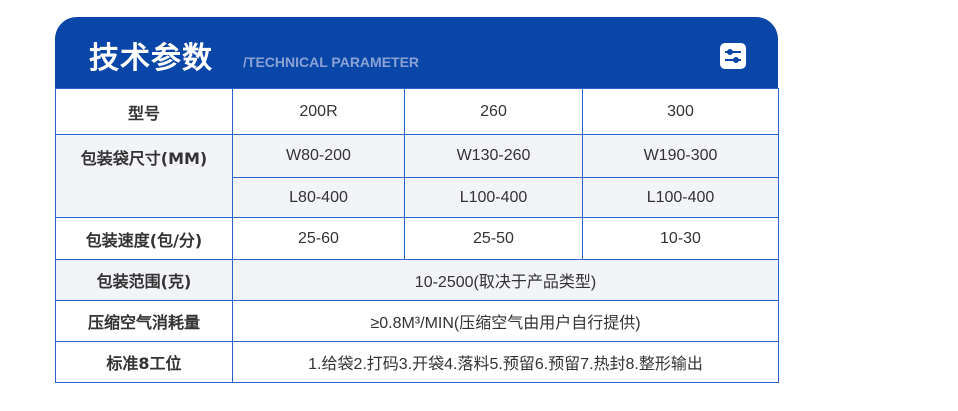 The height and width of the screenshot is (411, 958). Describe the element at coordinates (680, 111) in the screenshot. I see `table-cell: 300` at that location.